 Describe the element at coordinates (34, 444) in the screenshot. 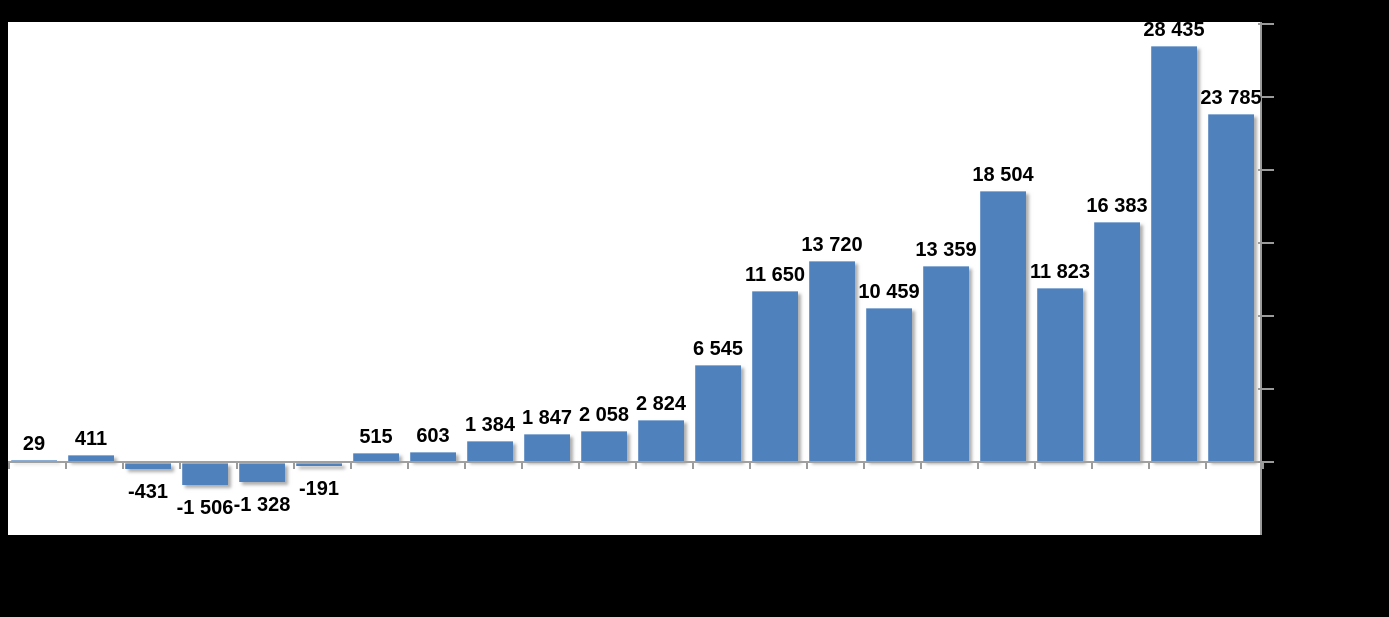

I see `bar-value-label: 29` at that location.